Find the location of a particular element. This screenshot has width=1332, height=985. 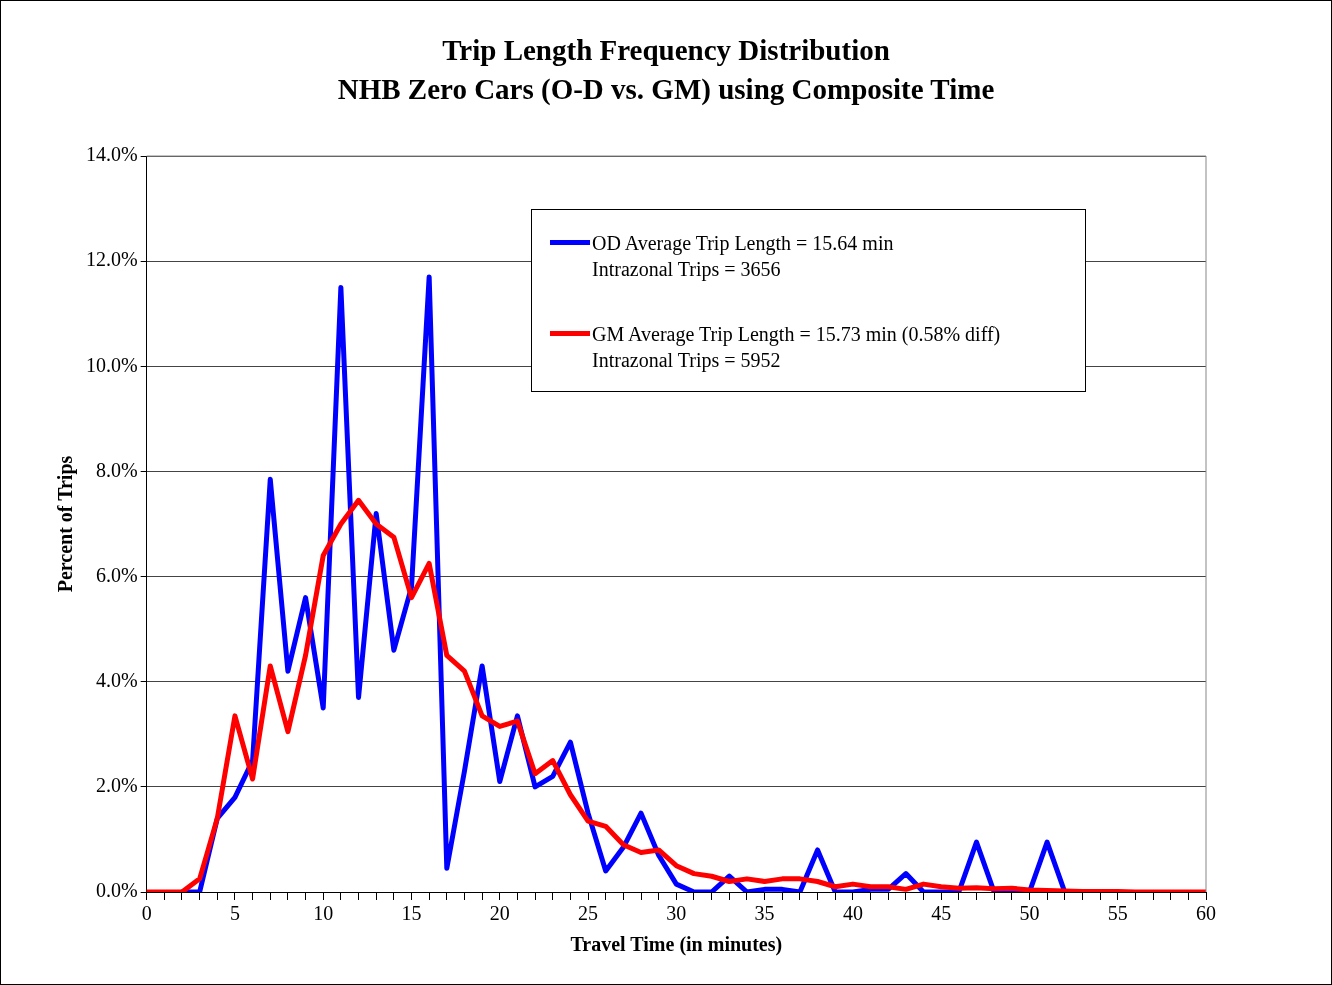

legend-label: OD Average Trip Length = 15.64 min Intrazonal Trips = 3656 is located at coordinates (743, 256).